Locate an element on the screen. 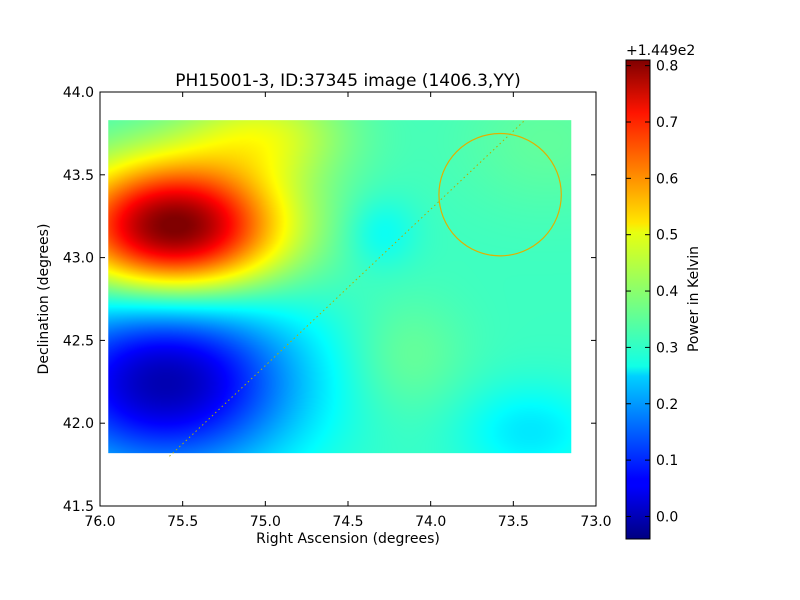 This screenshot has width=800, height=600. colorbar-tick-label: 0.5 is located at coordinates (667, 236).